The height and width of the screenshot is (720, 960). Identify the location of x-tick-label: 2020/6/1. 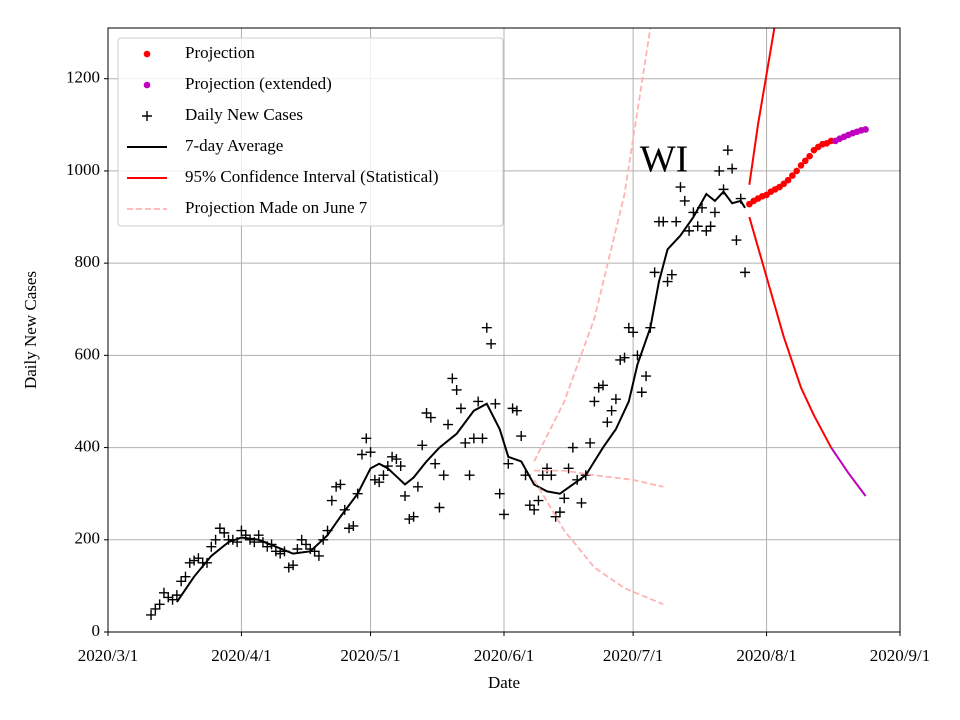
(504, 655).